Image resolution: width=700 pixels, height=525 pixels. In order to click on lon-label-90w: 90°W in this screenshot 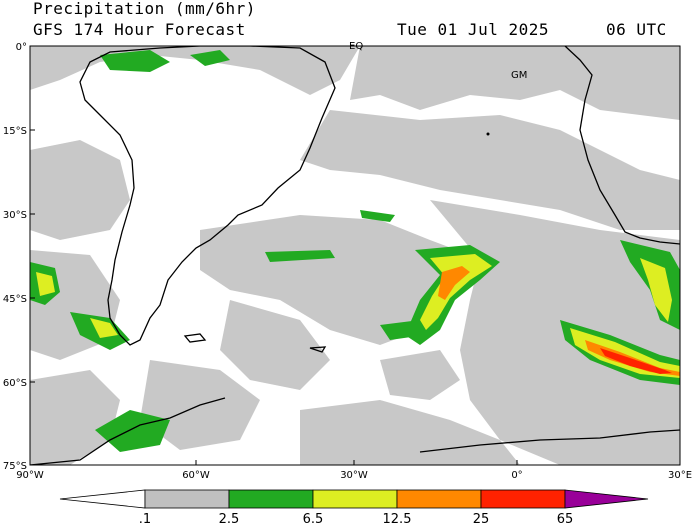, I will do `click(30, 475)`.